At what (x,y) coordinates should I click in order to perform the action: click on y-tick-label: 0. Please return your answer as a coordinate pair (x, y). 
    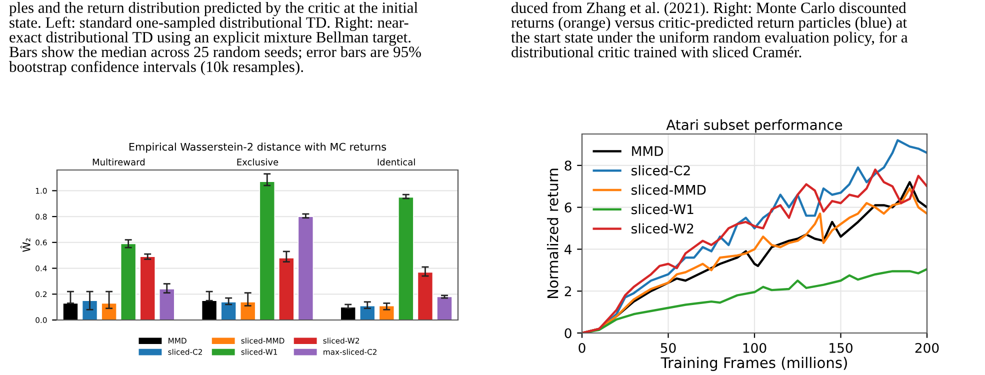
    Looking at the image, I should click on (568, 333).